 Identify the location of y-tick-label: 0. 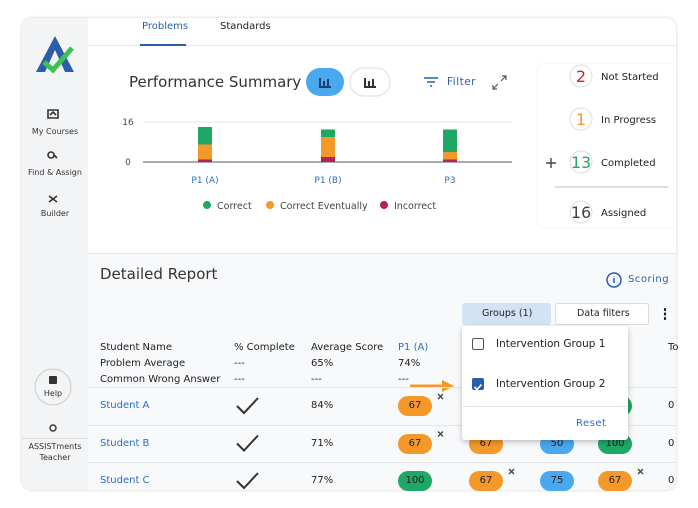
(128, 163).